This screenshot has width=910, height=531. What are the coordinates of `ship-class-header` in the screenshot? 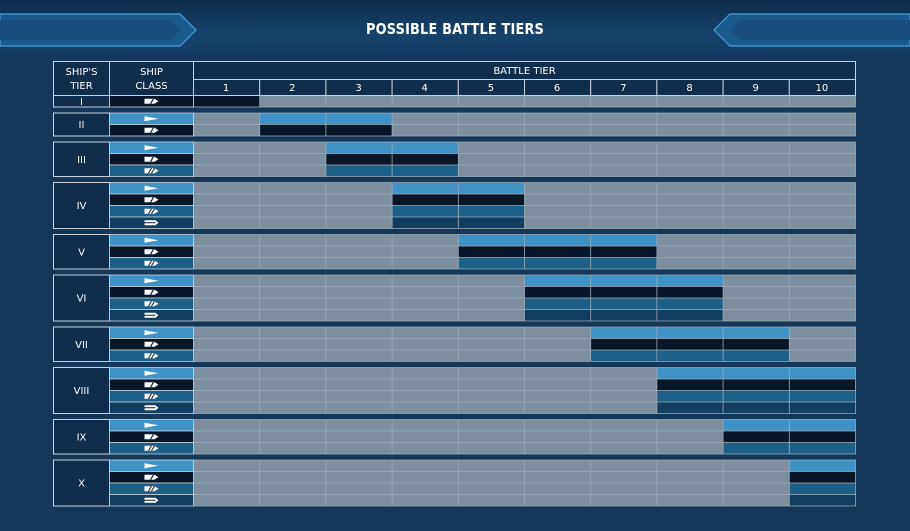 It's located at (151, 78).